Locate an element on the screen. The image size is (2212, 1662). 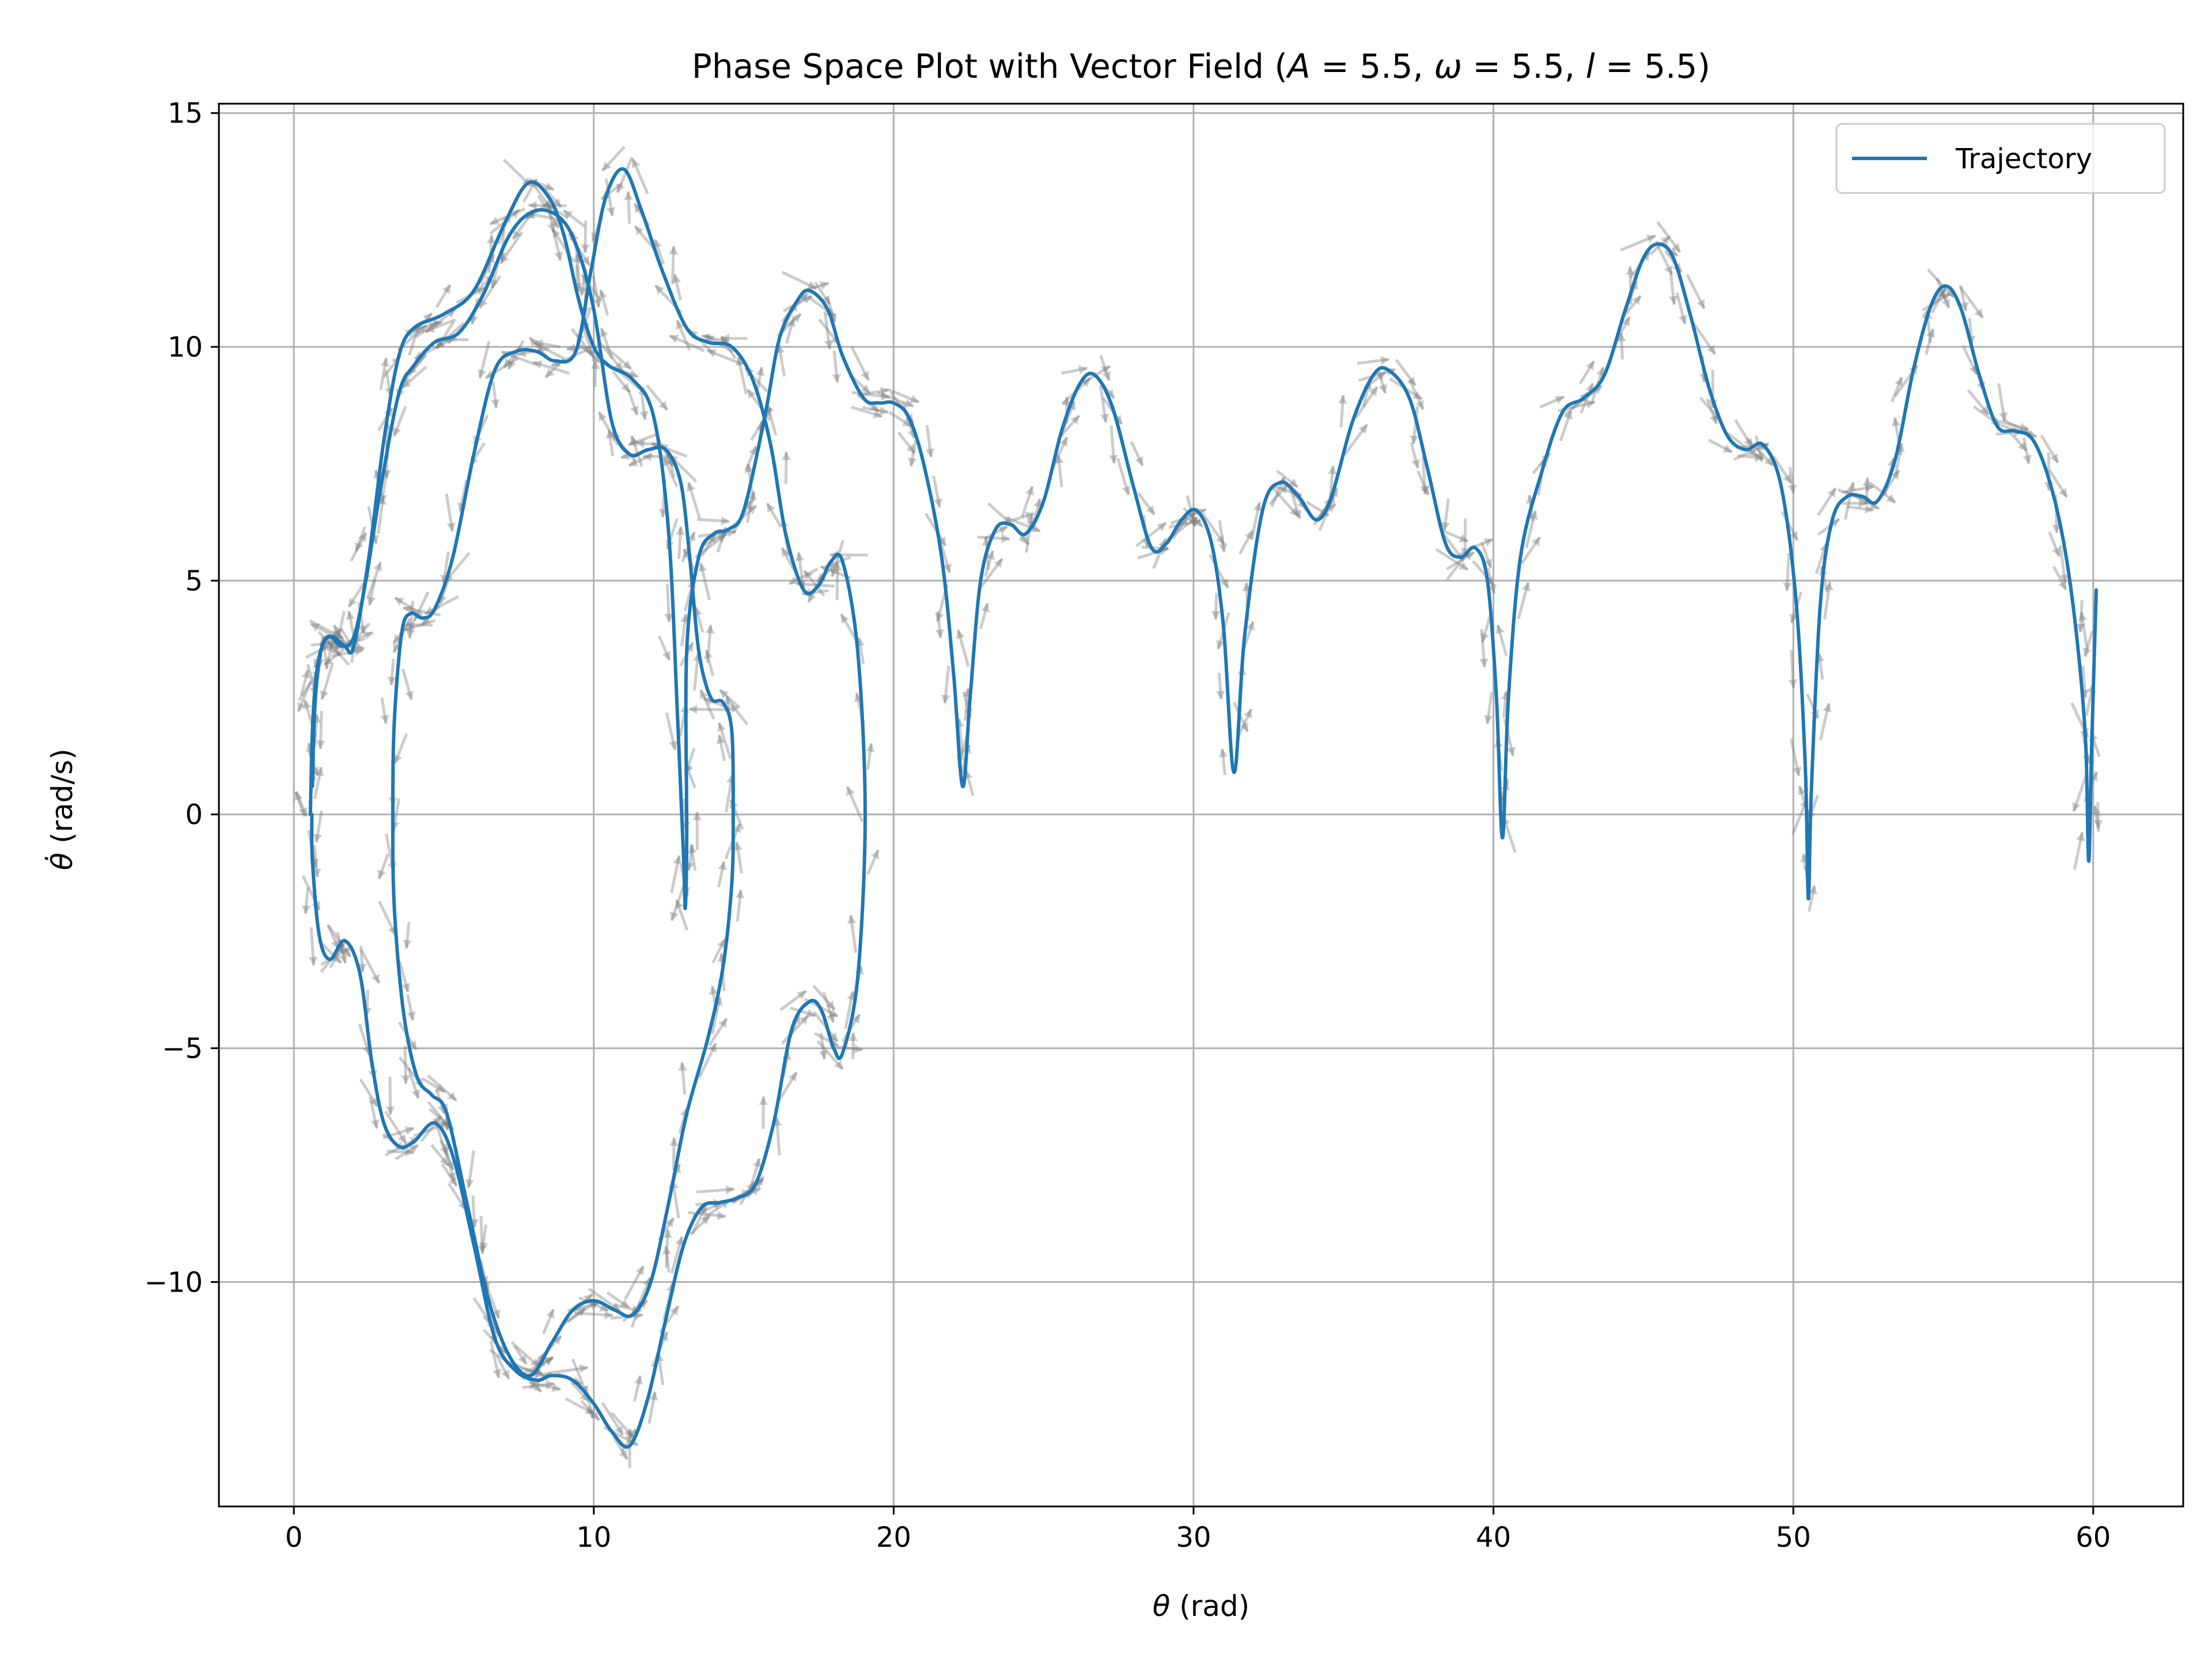
legend: Trajectory is located at coordinates (2000, 158).